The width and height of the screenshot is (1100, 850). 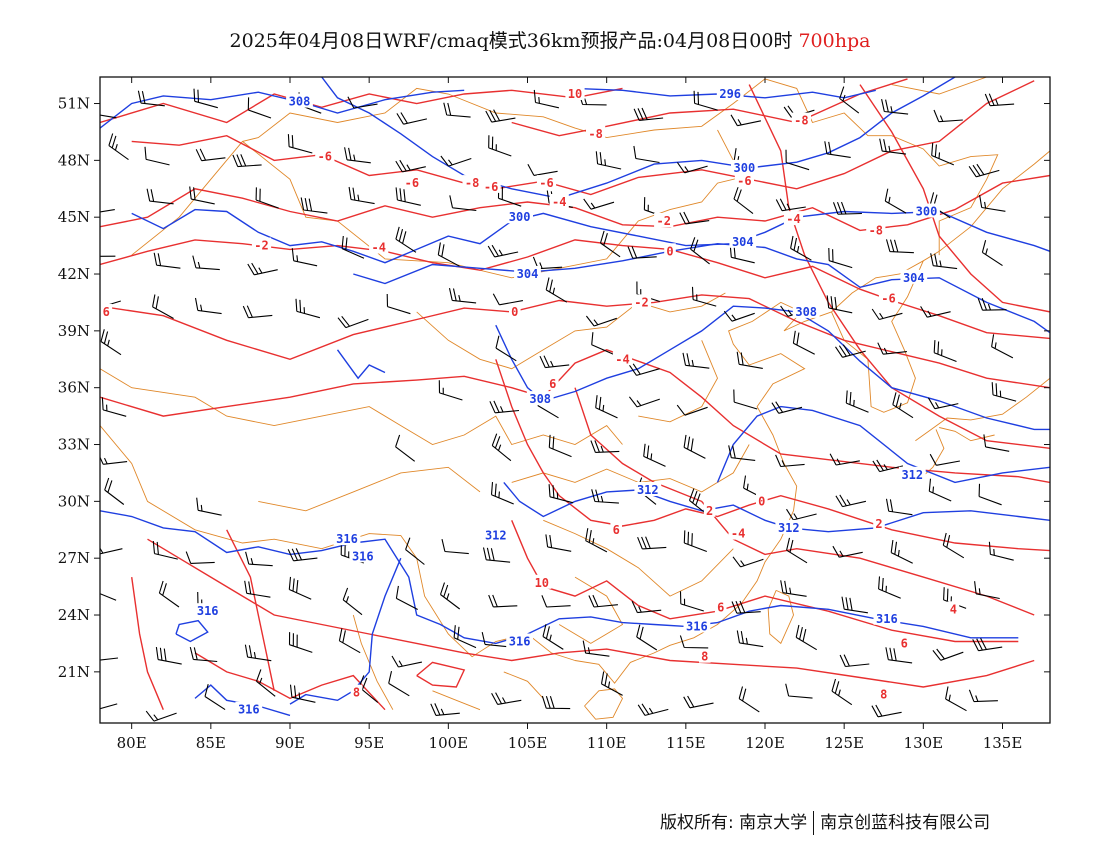 What do you see at coordinates (559, 202) in the screenshot?
I see `temperature-label: -4` at bounding box center [559, 202].